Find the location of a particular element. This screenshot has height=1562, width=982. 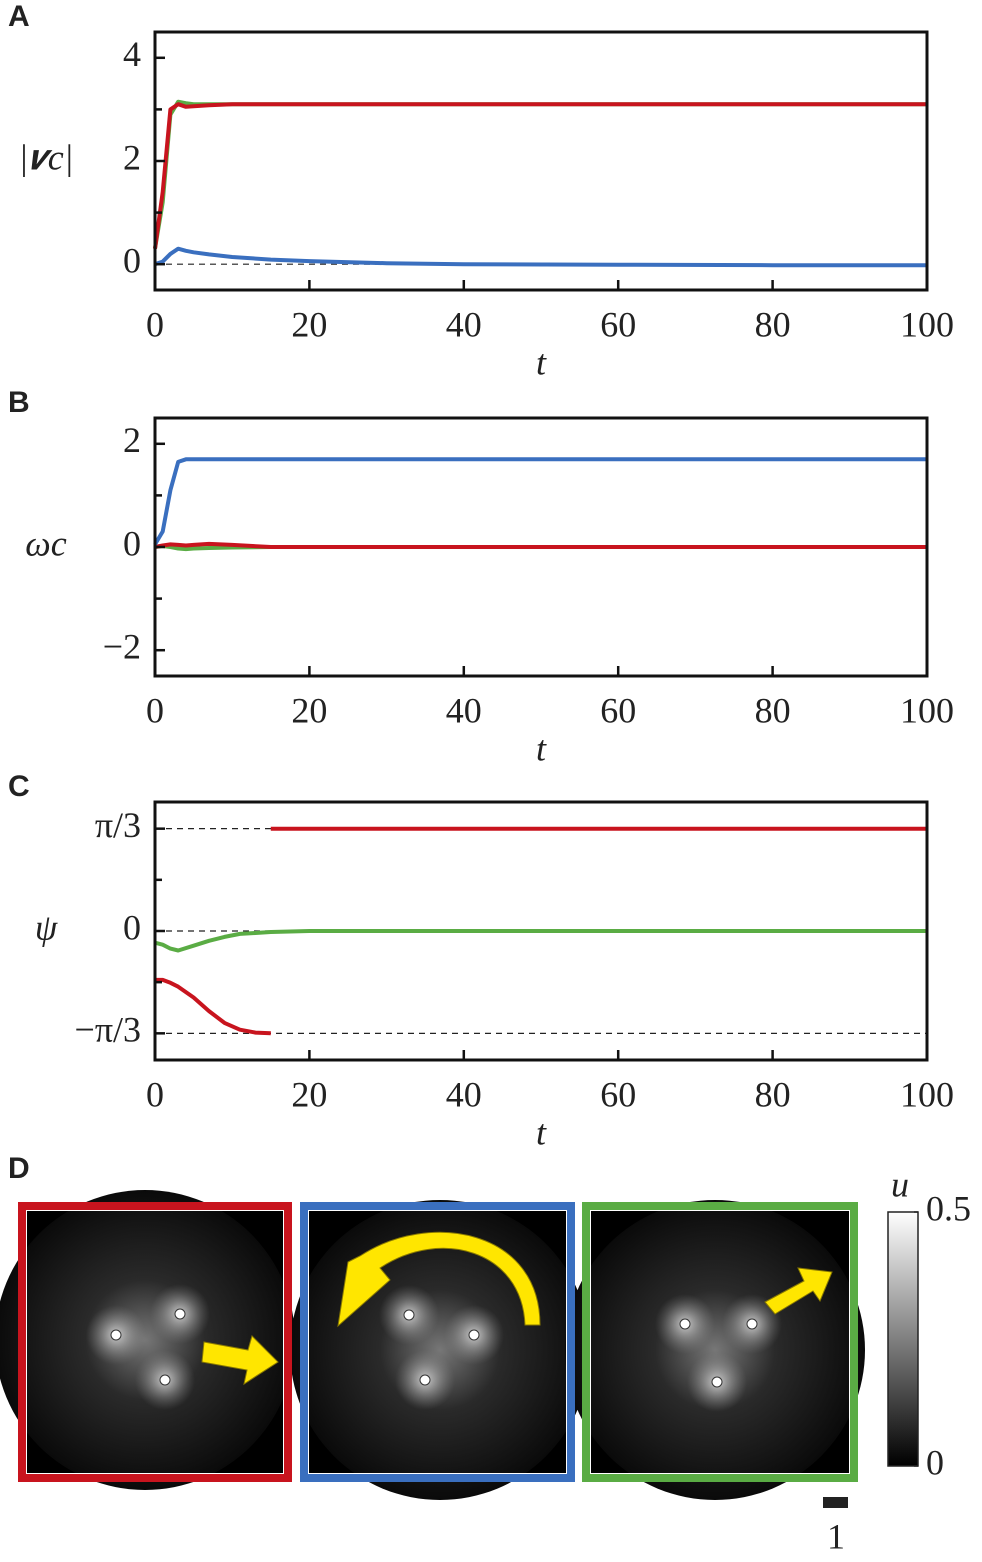

panel-letter: A is located at coordinates (19, 16).